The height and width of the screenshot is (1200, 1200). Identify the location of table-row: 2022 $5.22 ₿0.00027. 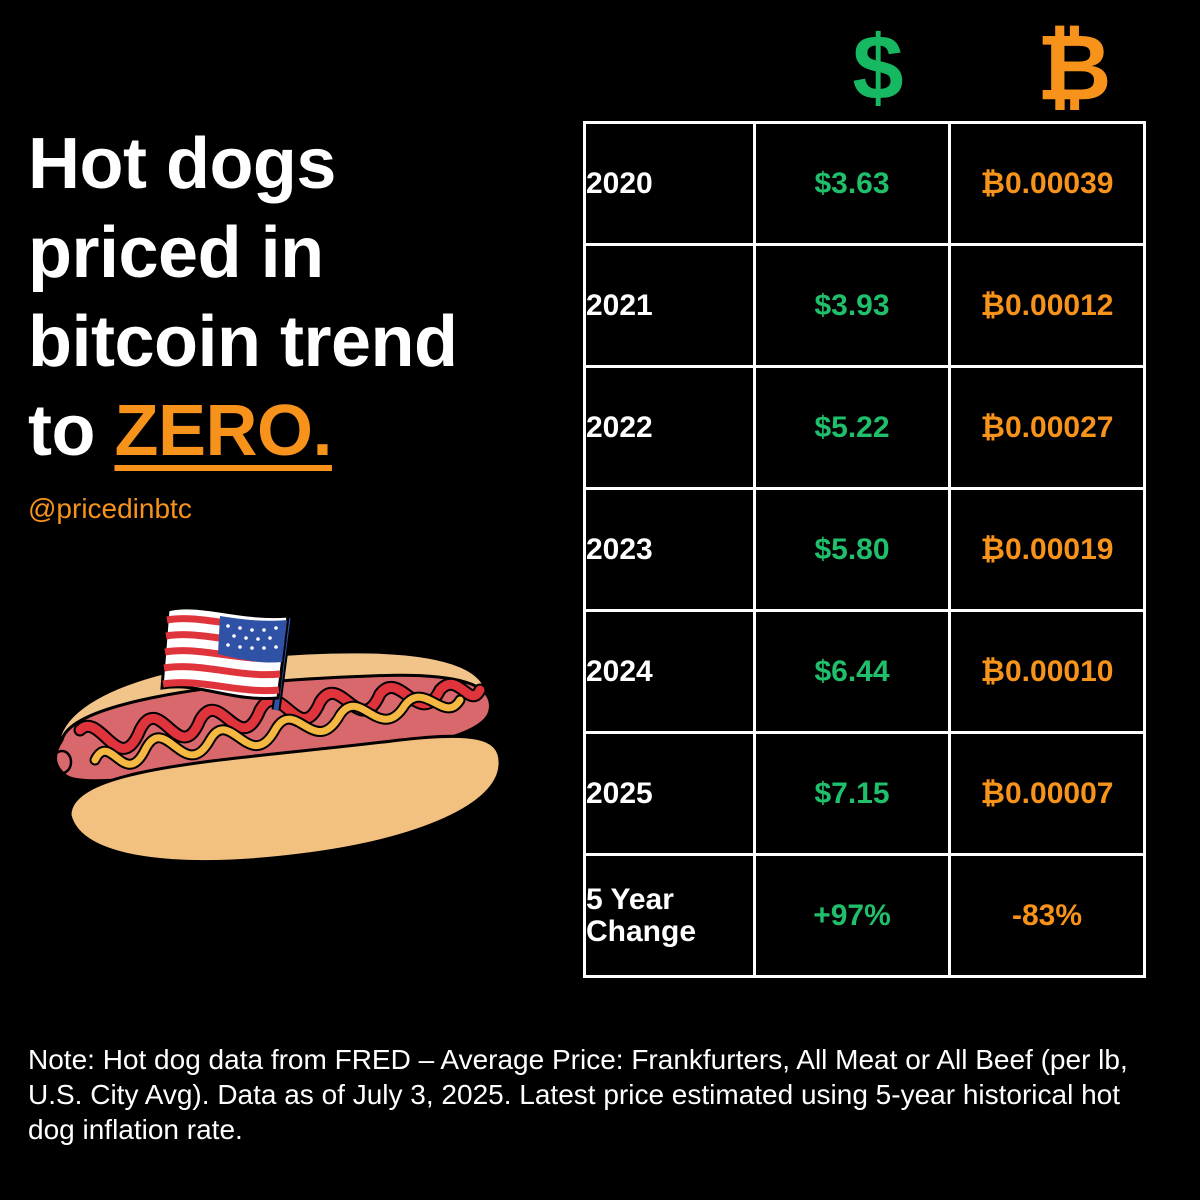
(864, 427).